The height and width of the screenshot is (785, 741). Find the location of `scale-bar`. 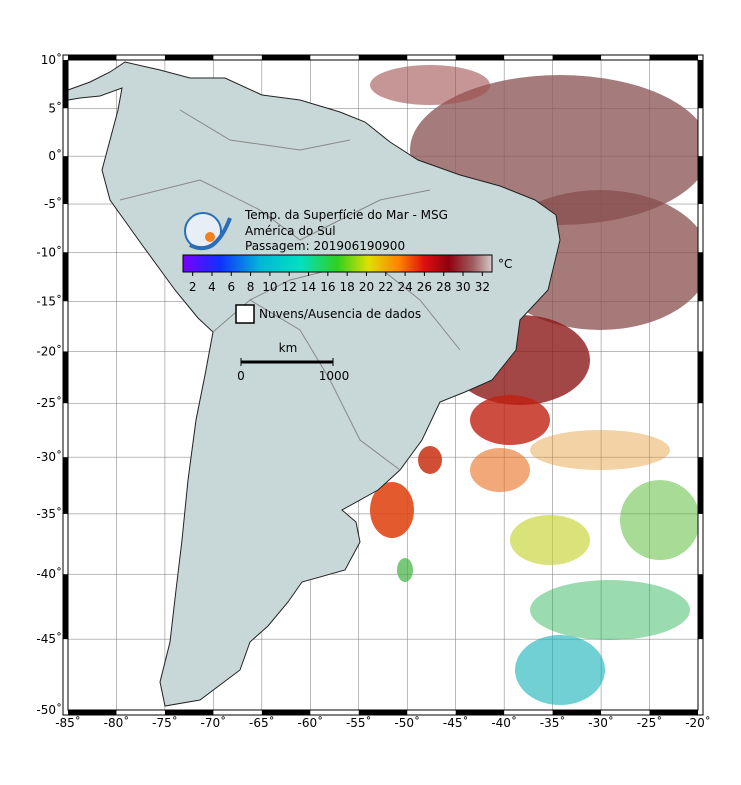

scale-bar is located at coordinates (287, 362).